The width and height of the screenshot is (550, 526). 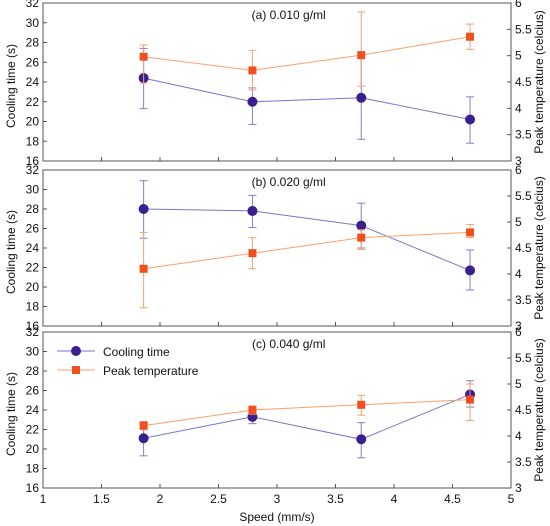 I want to click on x-tick-label: 5, so click(x=511, y=499).